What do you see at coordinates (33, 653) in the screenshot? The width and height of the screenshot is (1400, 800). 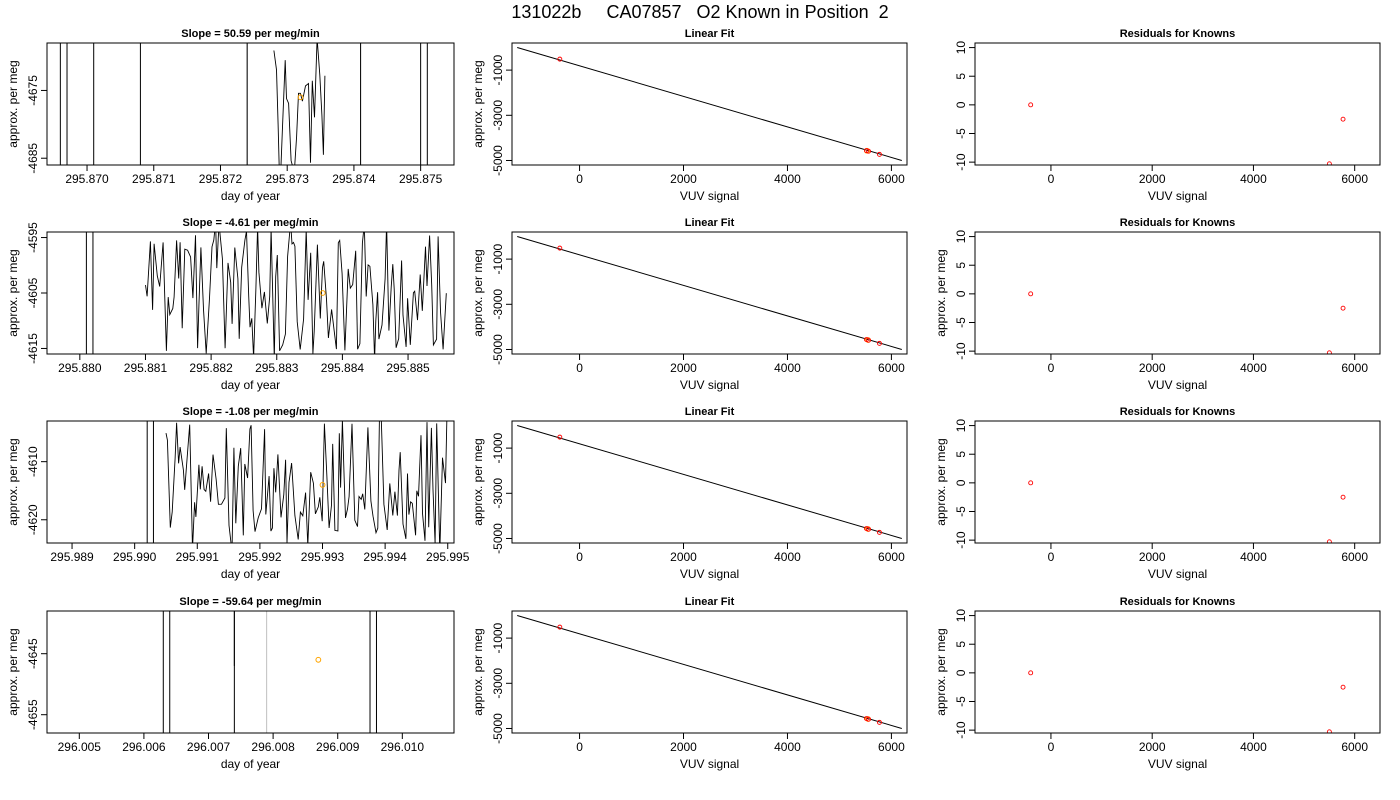 I see `y-tick-label: -4645` at bounding box center [33, 653].